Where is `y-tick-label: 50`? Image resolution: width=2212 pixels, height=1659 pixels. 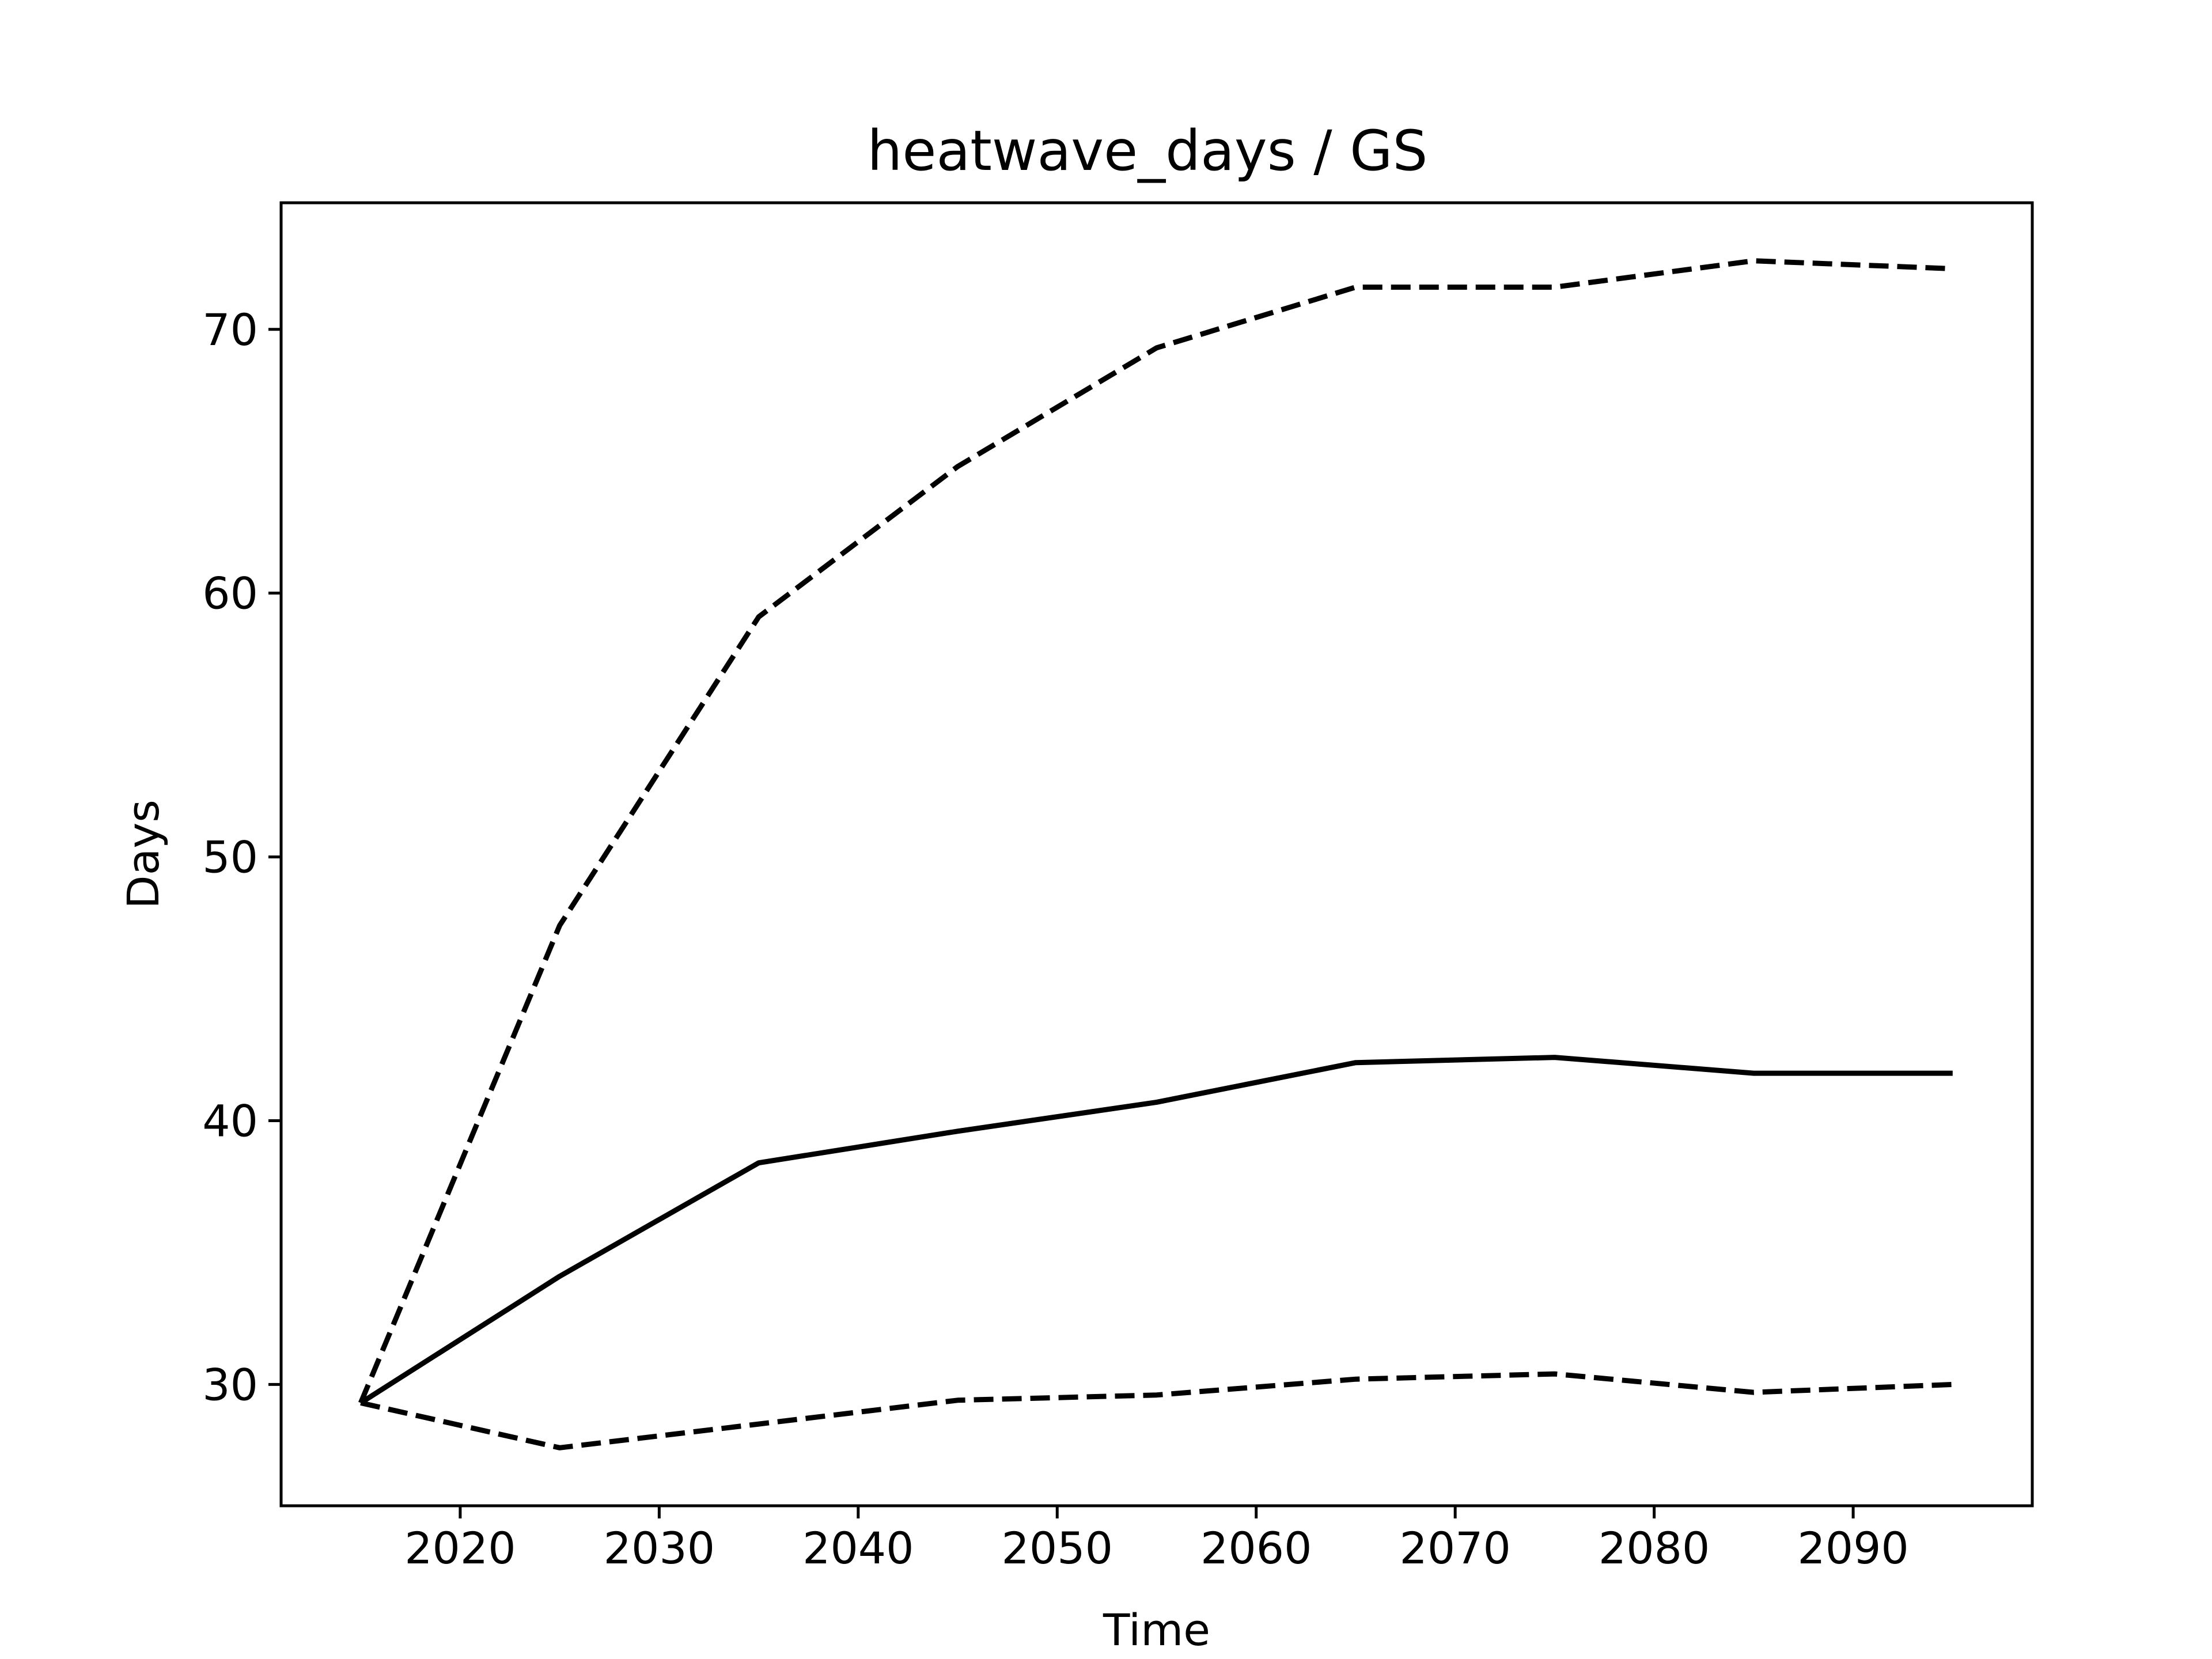
y-tick-label: 50 is located at coordinates (230, 857).